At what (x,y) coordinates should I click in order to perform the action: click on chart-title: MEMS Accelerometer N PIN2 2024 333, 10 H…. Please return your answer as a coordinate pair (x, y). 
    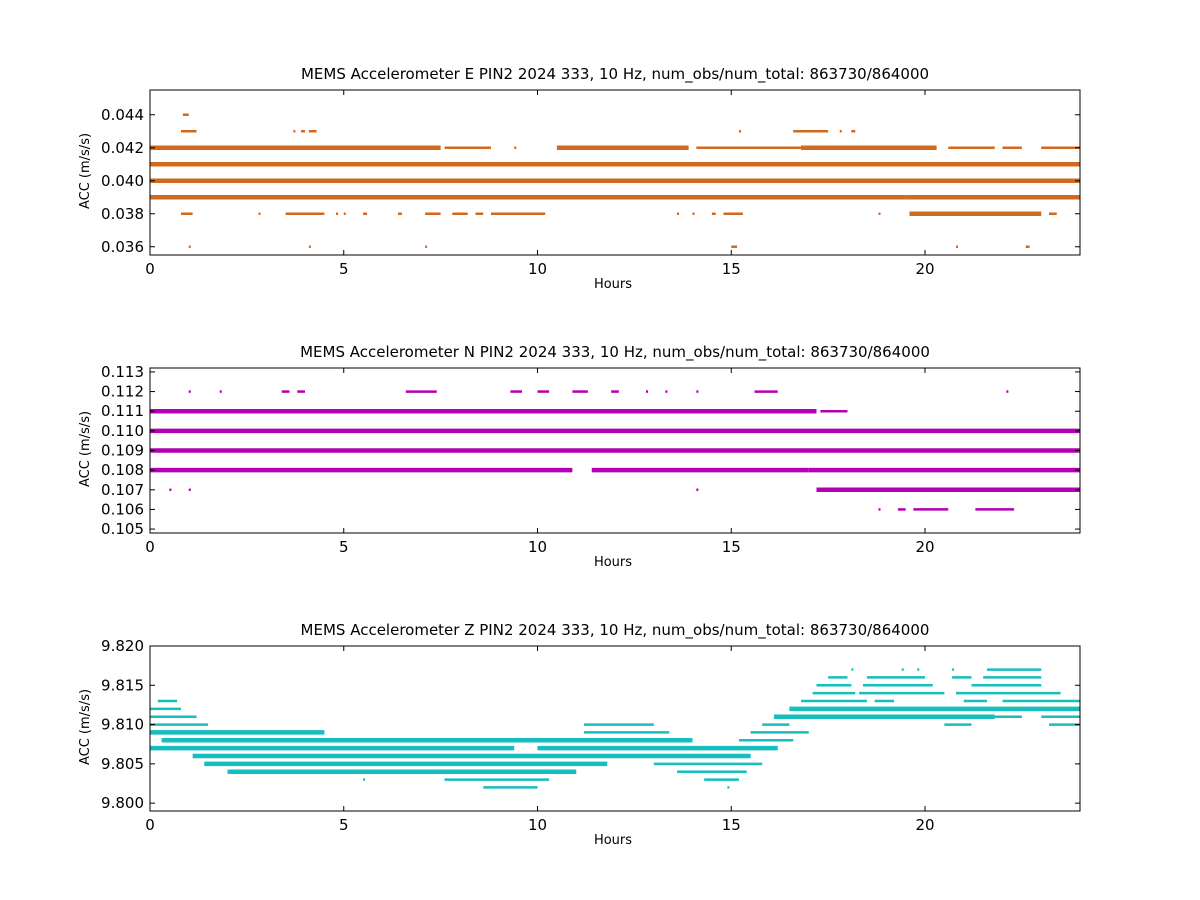
    Looking at the image, I should click on (615, 352).